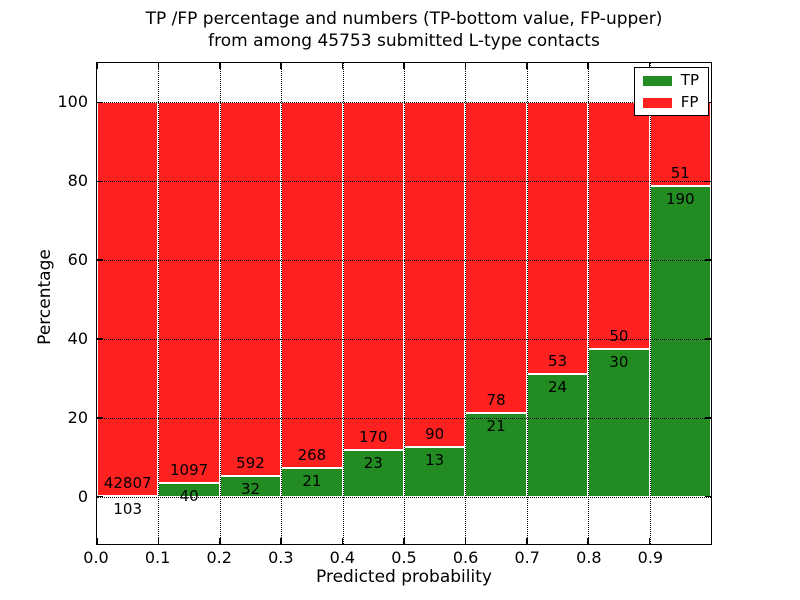 This screenshot has width=800, height=600. I want to click on tp-count-label: 24, so click(557, 386).